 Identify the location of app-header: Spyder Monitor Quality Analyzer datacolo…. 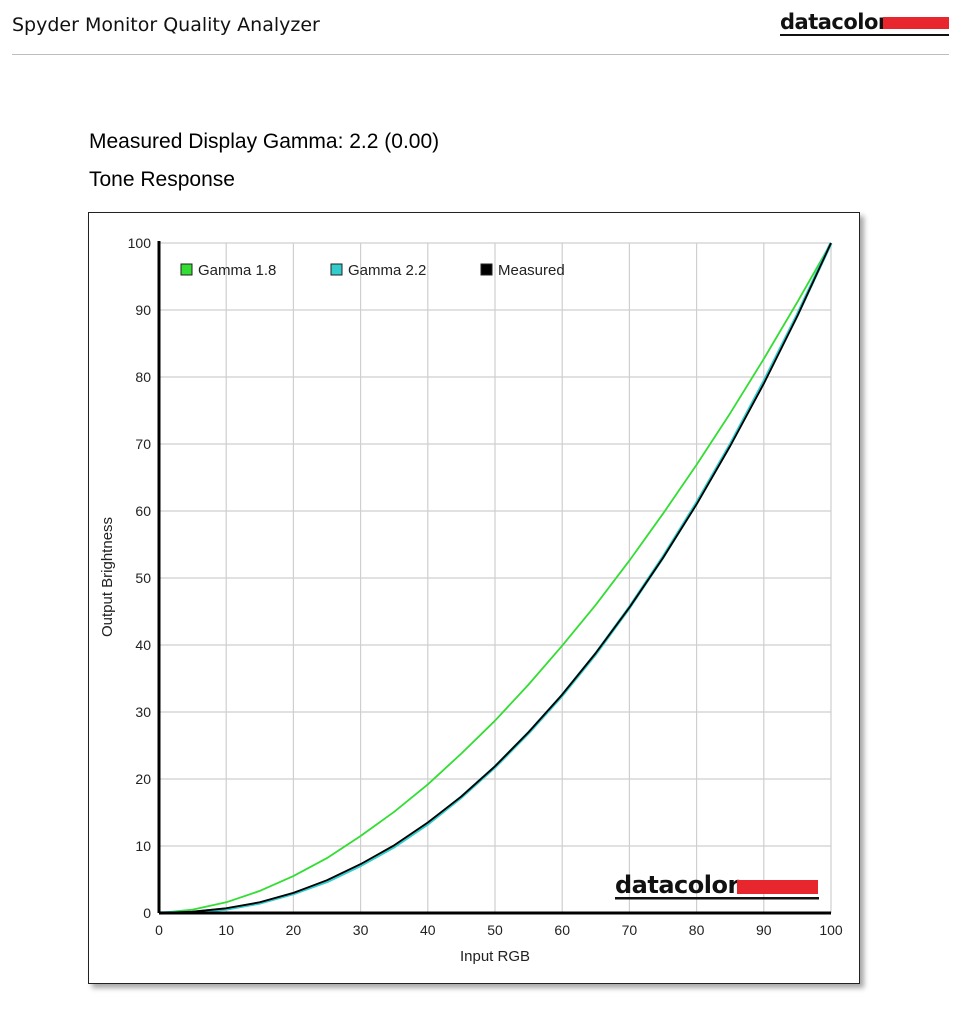
(481, 28).